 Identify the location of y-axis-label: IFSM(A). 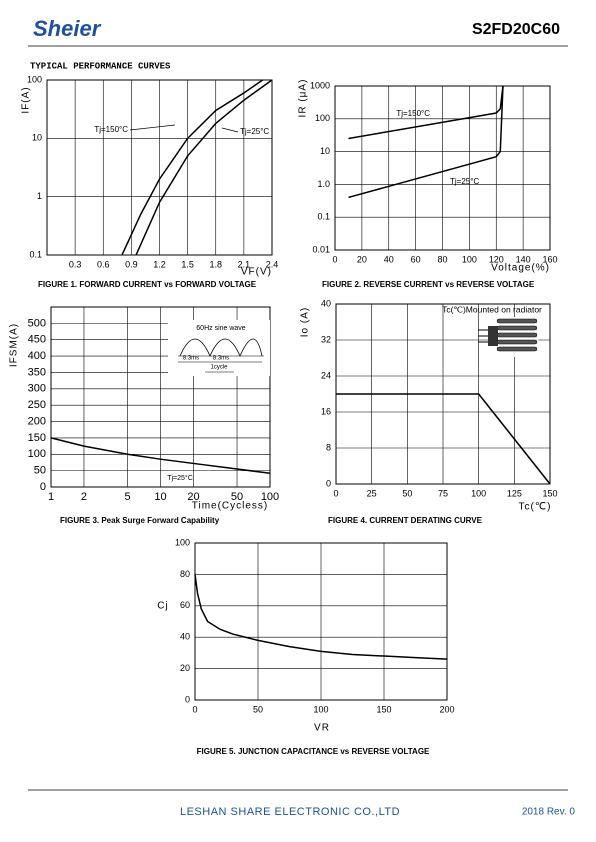
(14, 345).